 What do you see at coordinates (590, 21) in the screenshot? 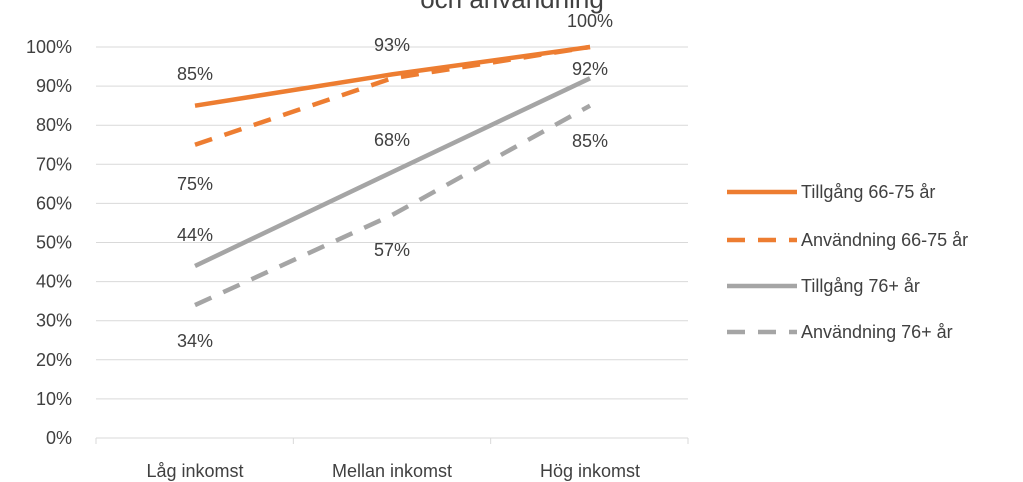
I see `data-label: 100%` at bounding box center [590, 21].